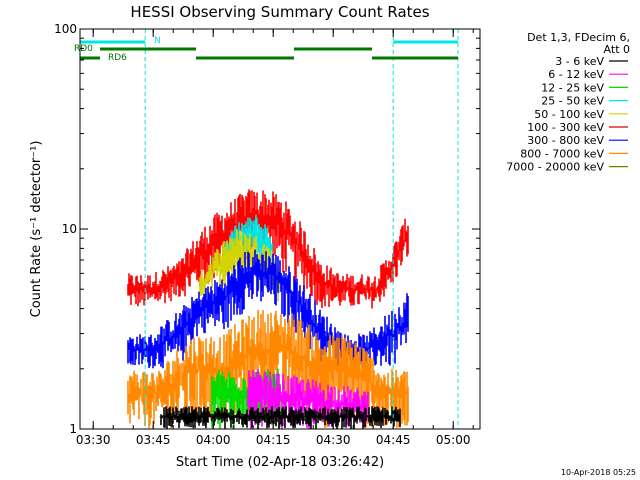  I want to click on x-tick-label: 04:30, so click(333, 440).